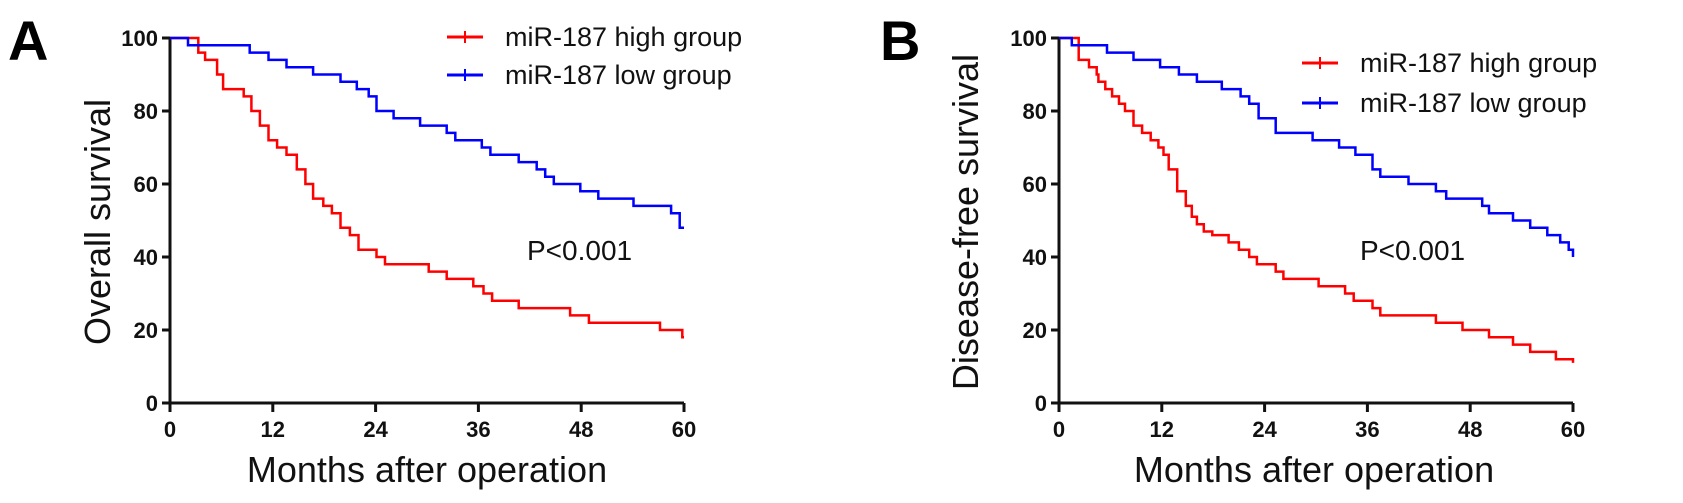 This screenshot has height=503, width=1683. What do you see at coordinates (965, 222) in the screenshot?
I see `y-axis-title: Disease-free survival` at bounding box center [965, 222].